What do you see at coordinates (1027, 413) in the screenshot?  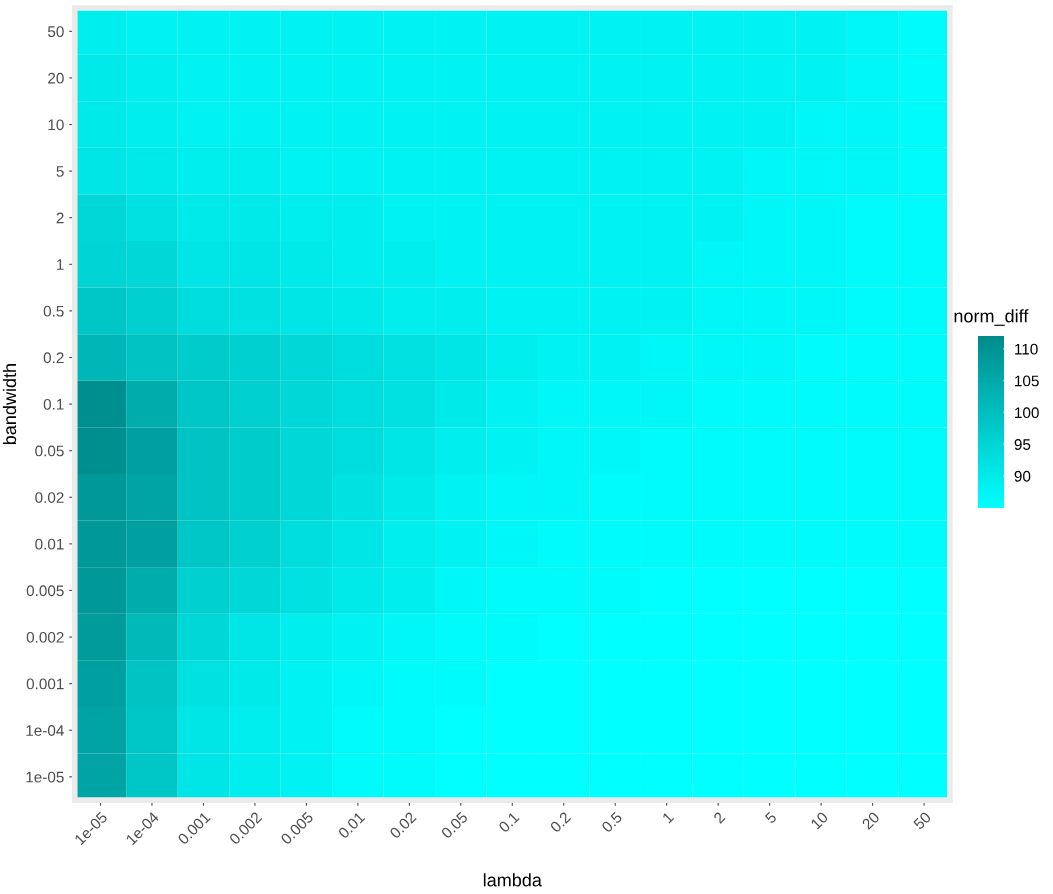 I see `color-bar-label: 100` at bounding box center [1027, 413].